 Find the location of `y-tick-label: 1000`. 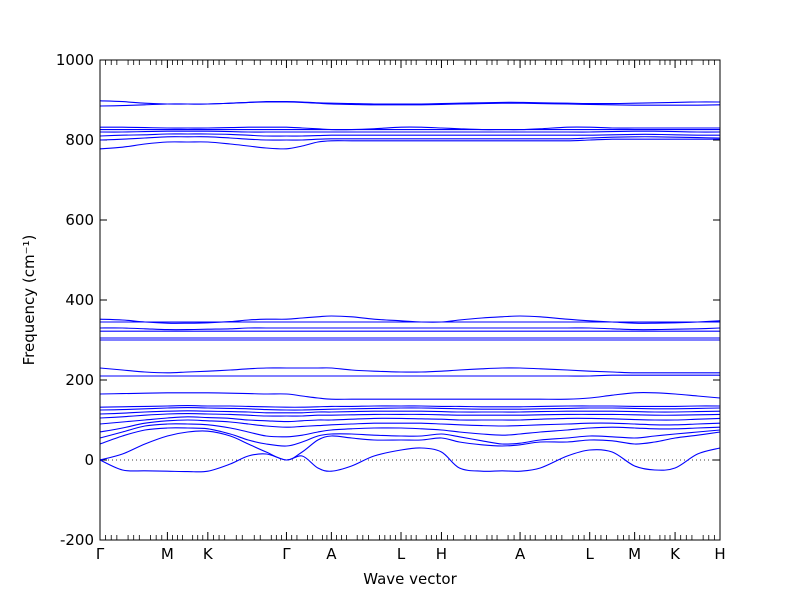

y-tick-label: 1000 is located at coordinates (75, 60).